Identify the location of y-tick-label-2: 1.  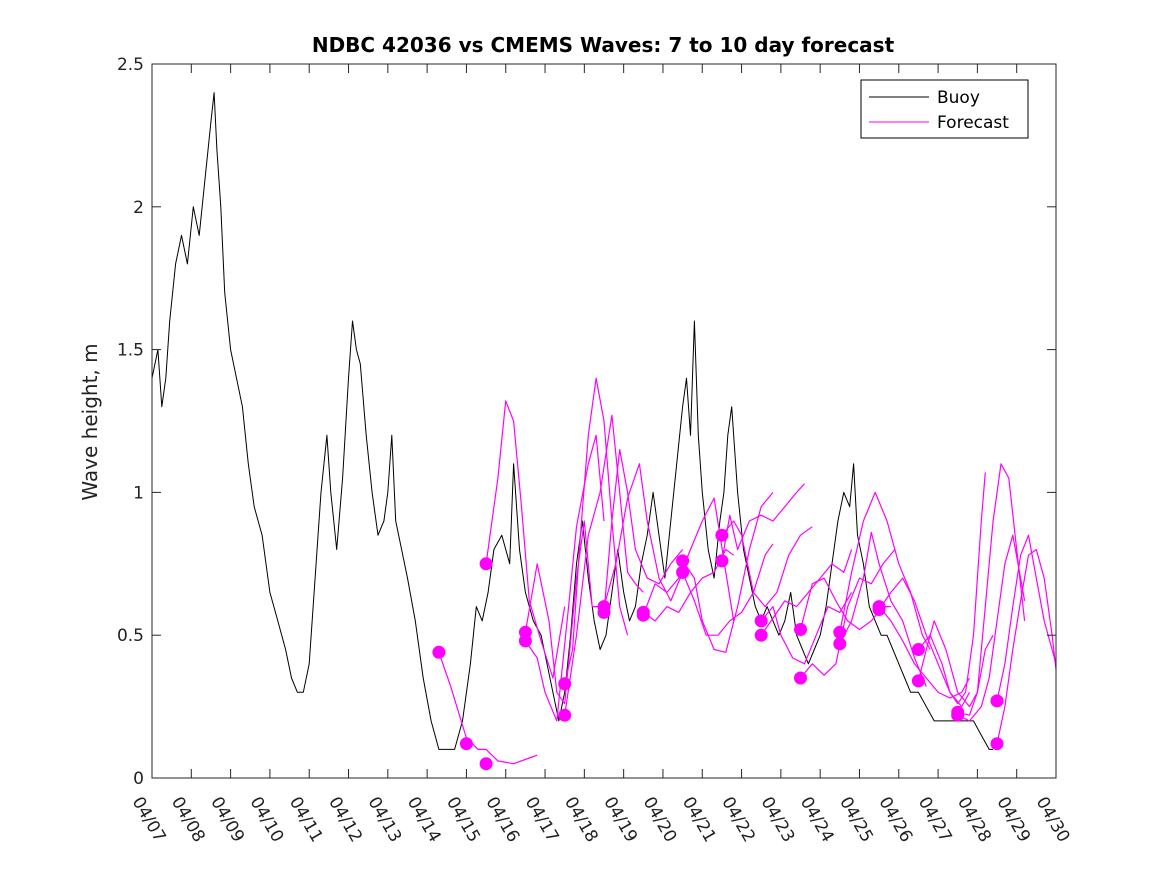
(138, 493).